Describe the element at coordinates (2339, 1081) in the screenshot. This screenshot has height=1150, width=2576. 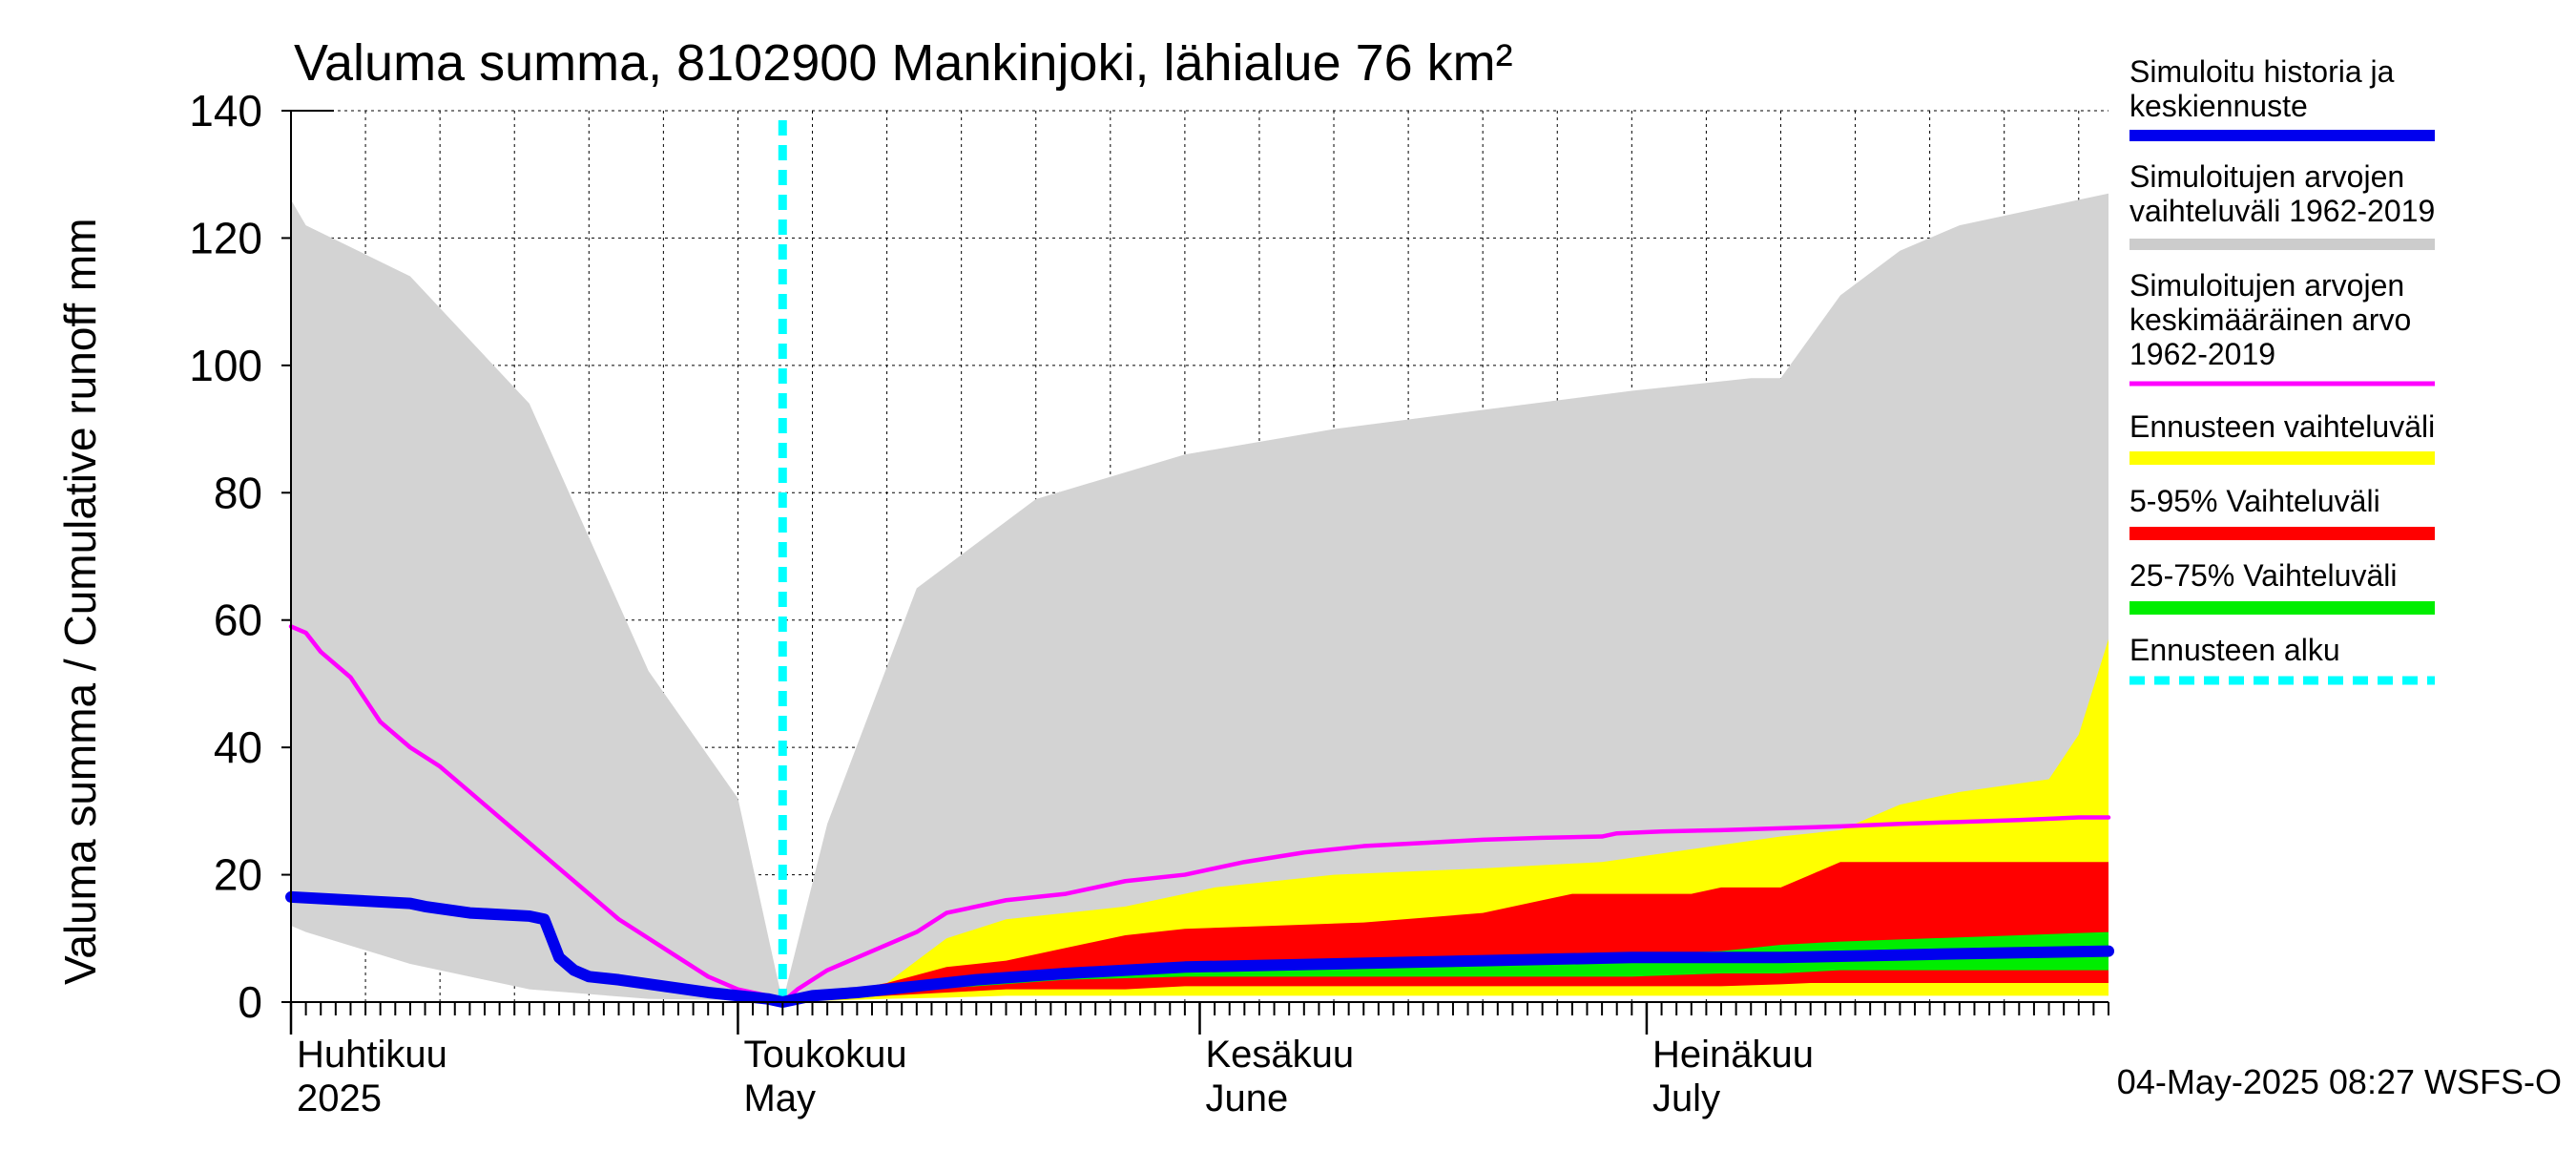
I see `footer-timestamp: 04-May-2025 08:27 WSFS-O` at that location.